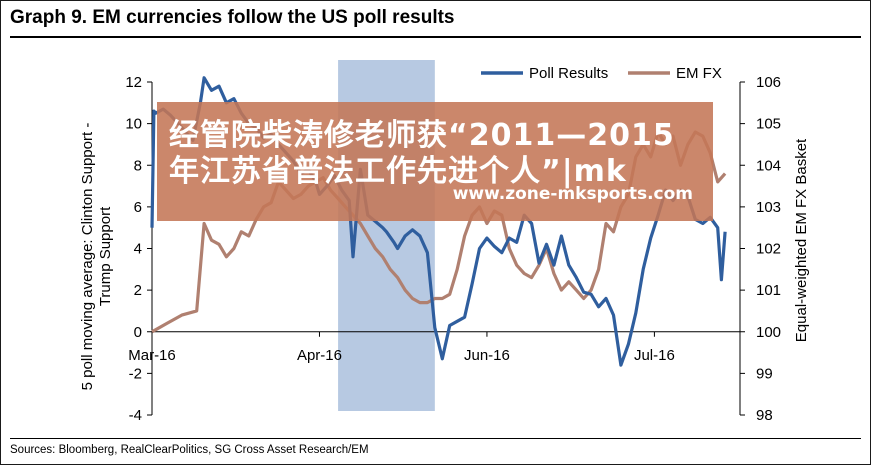 The height and width of the screenshot is (465, 871). I want to click on left-tick-label: 4, so click(138, 249).